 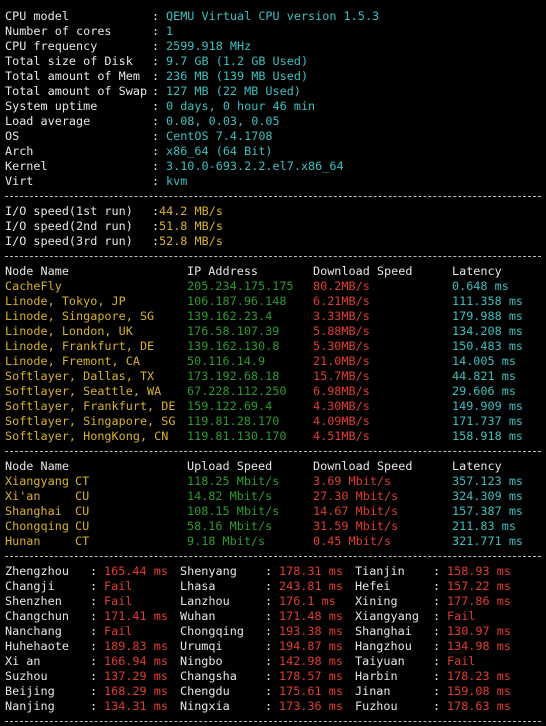 What do you see at coordinates (373, 586) in the screenshot?
I see `city-name: Hefei` at bounding box center [373, 586].